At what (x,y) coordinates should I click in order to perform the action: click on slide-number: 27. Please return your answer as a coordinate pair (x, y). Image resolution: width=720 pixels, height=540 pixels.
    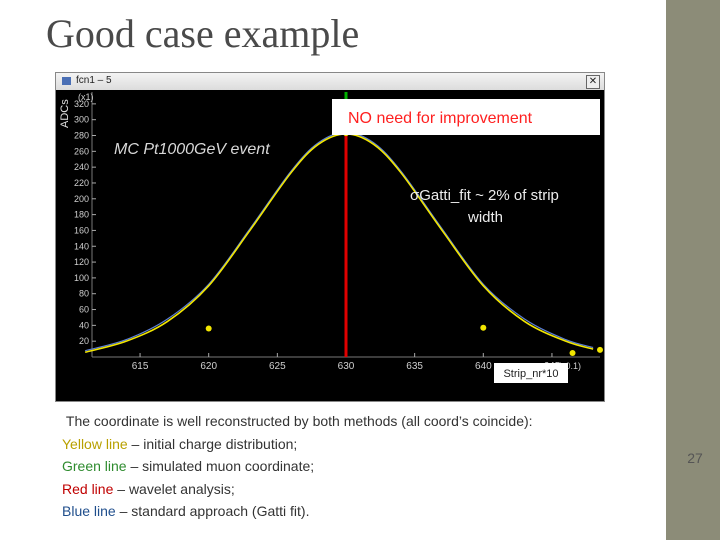
    Looking at the image, I should click on (695, 458).